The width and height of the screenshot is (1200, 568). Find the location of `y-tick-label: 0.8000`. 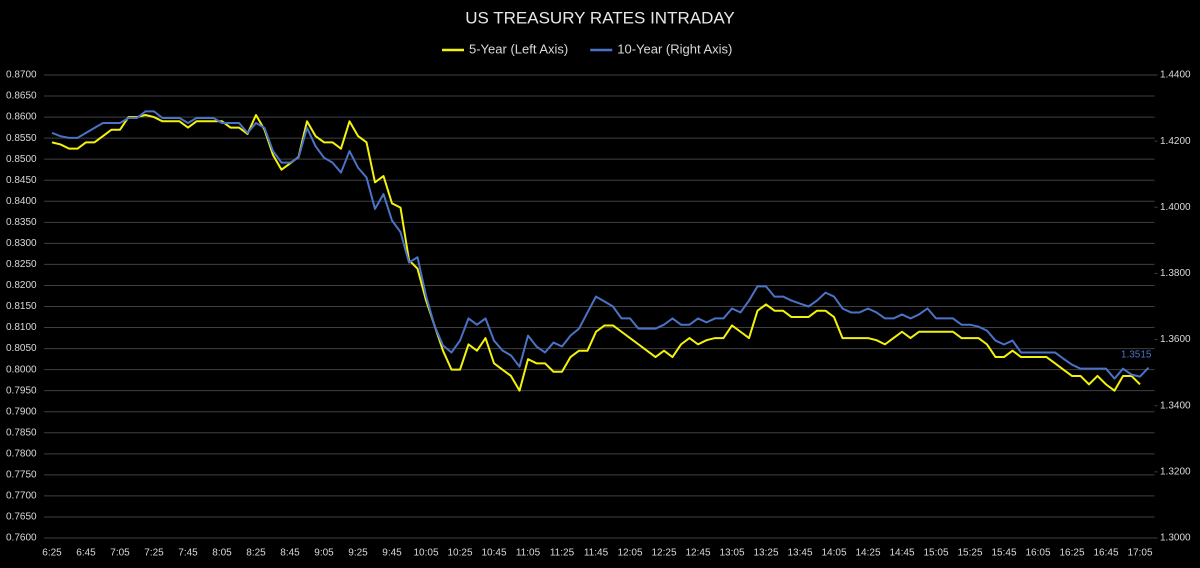

y-tick-label: 0.8000 is located at coordinates (21, 369).